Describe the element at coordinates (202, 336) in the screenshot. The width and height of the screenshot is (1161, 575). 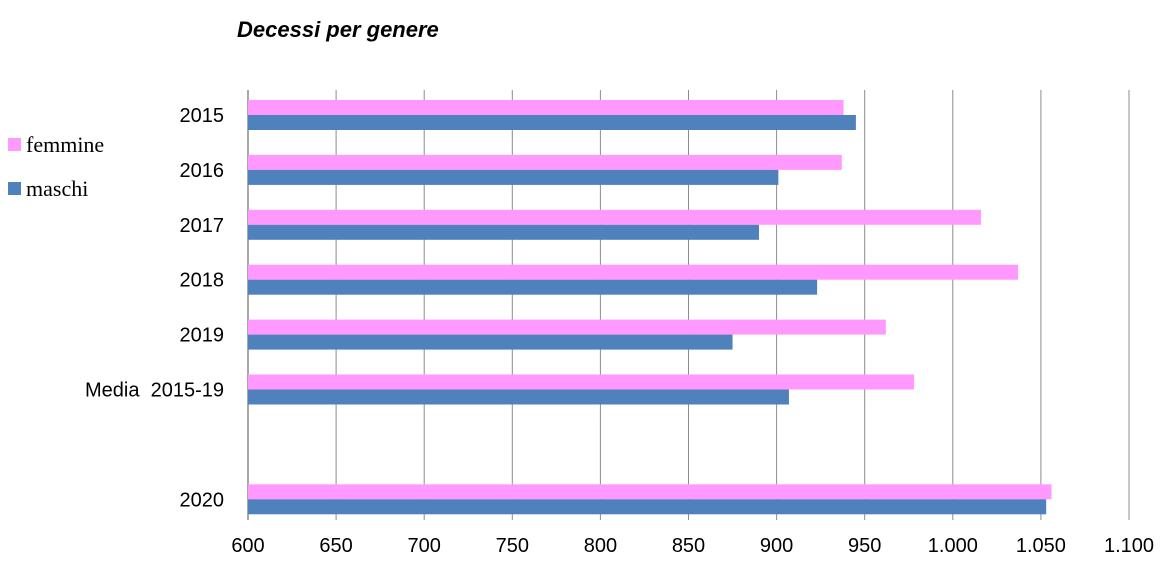
I see `category-label: 2019` at that location.